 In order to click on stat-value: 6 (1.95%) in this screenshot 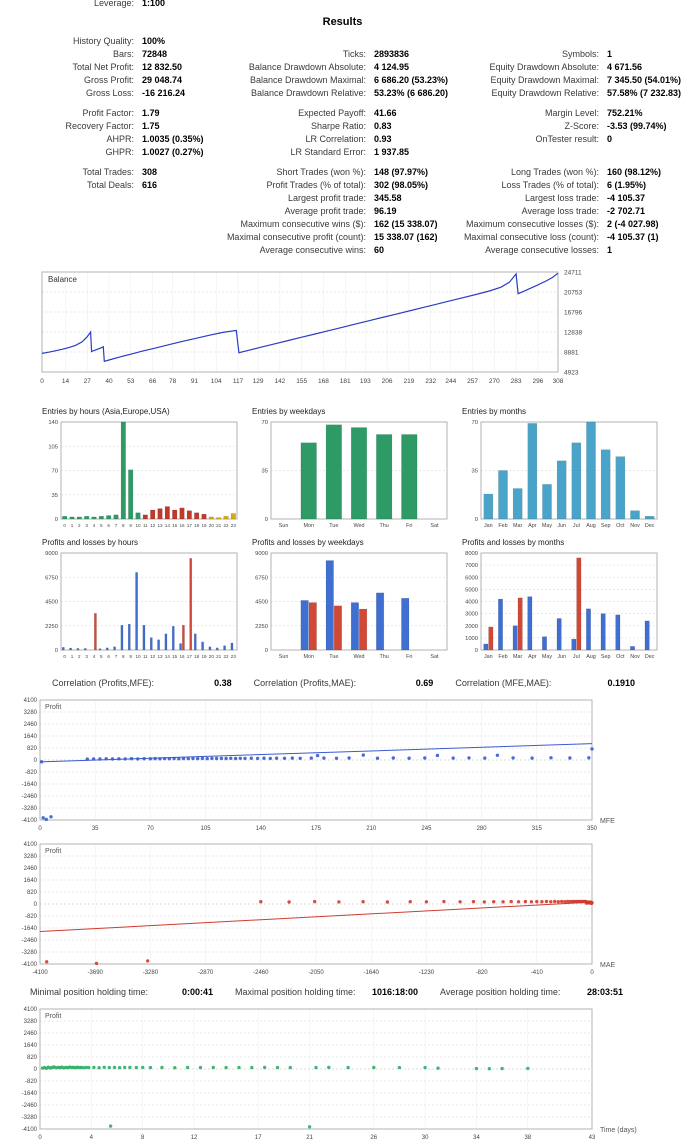, I will do `click(627, 185)`.